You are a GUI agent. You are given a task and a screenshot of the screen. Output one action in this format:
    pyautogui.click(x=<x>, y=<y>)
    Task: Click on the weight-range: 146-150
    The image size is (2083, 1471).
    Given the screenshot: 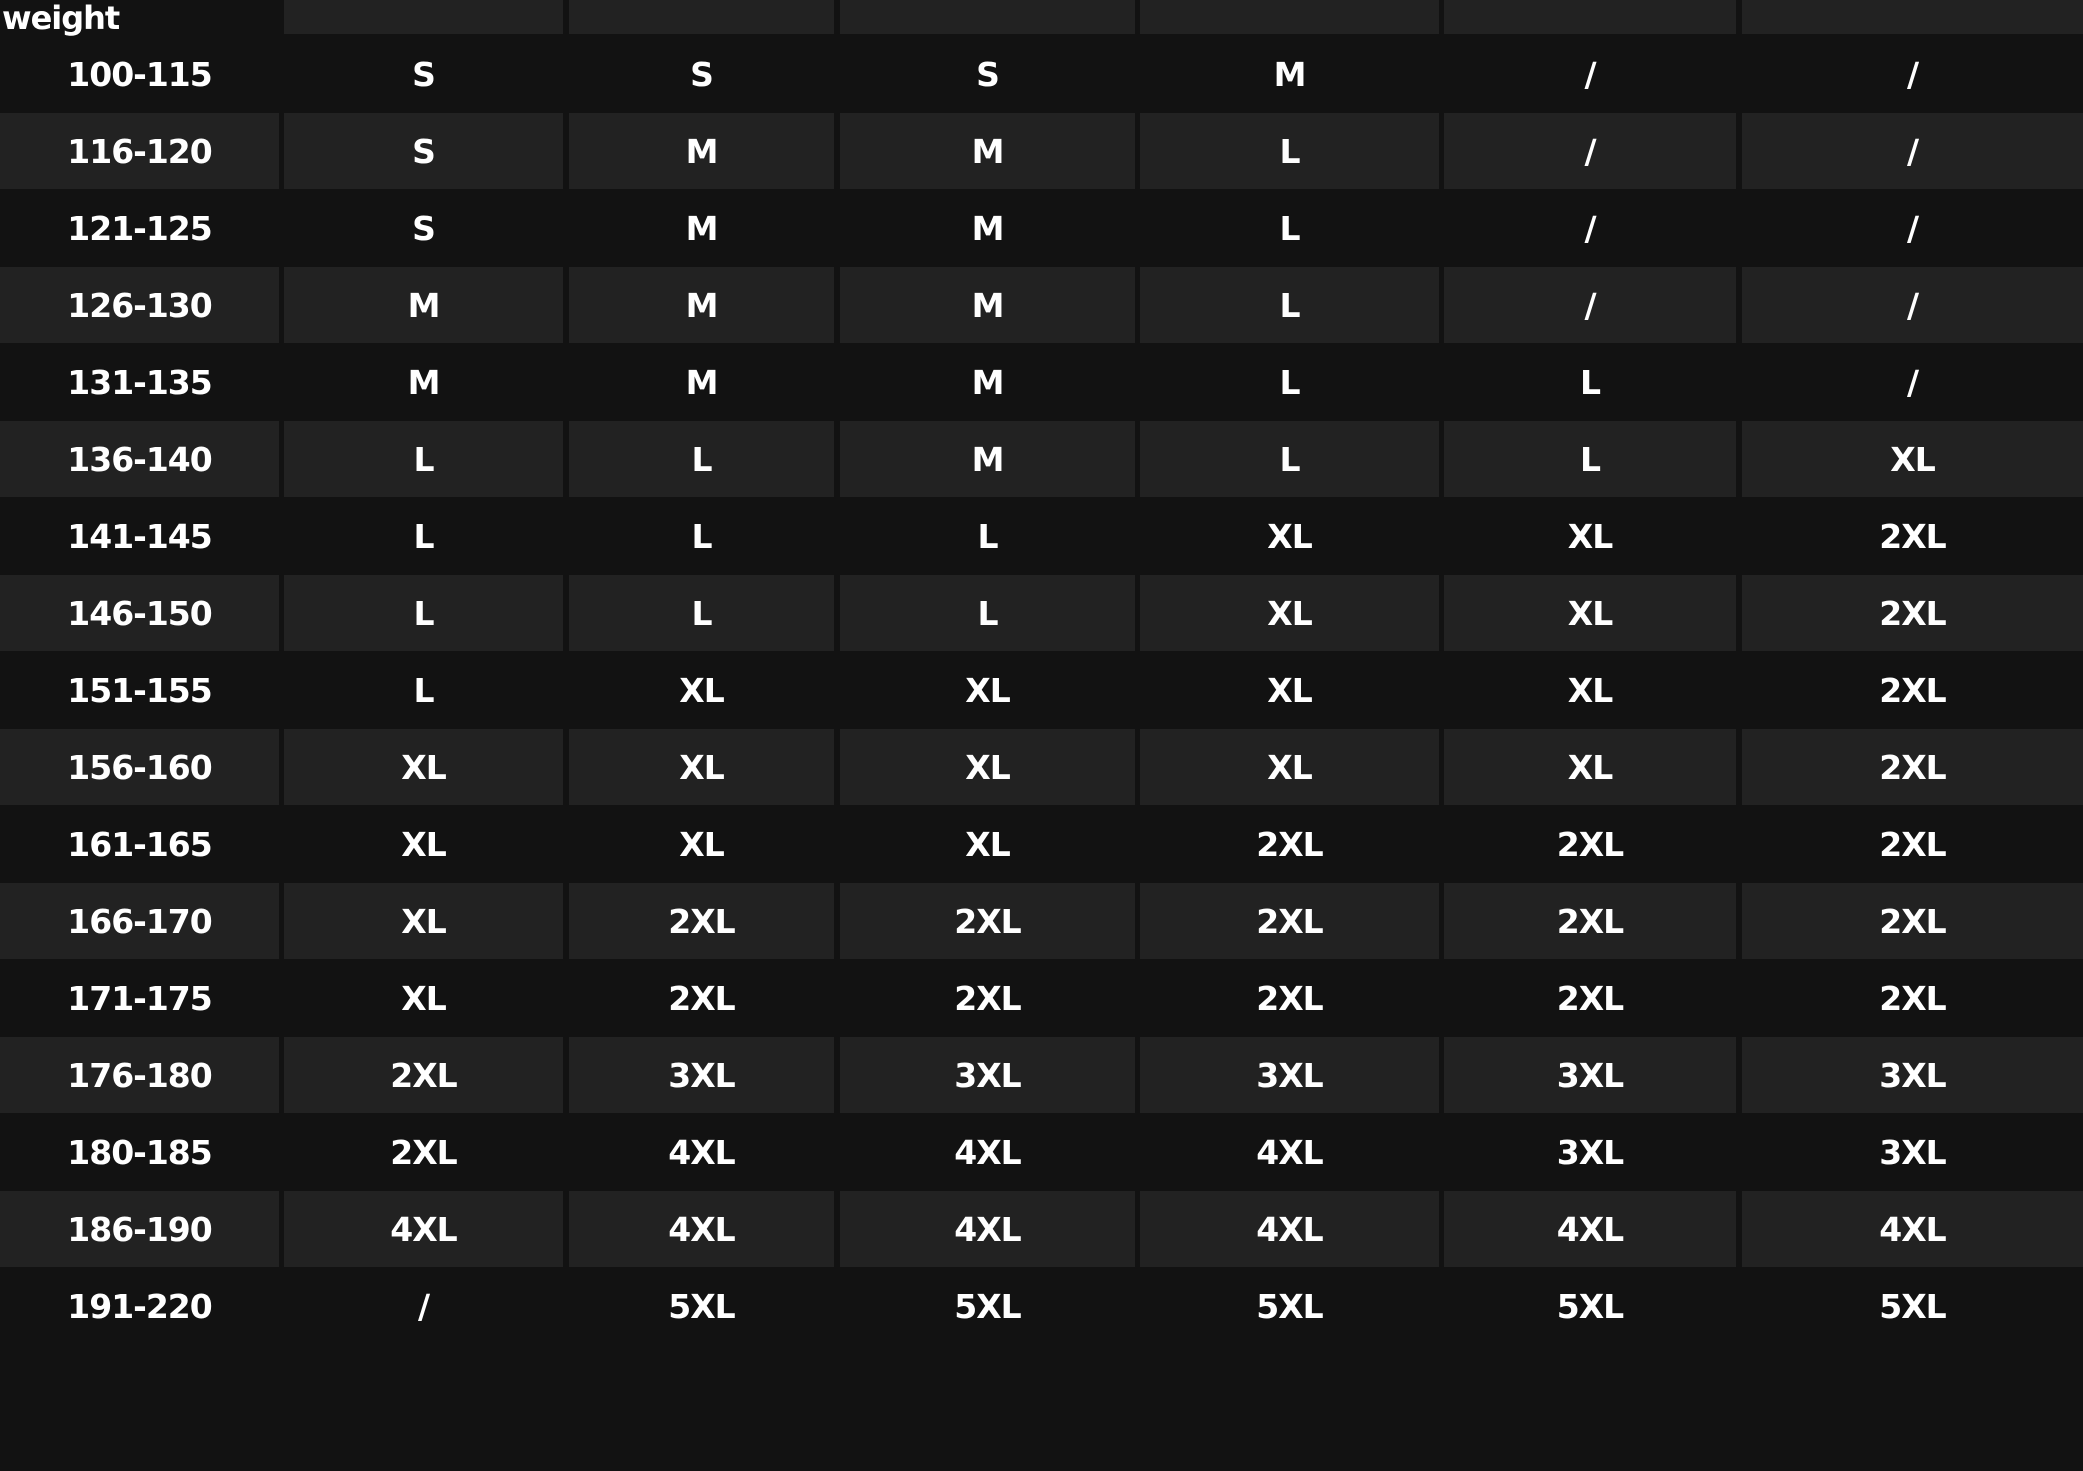 What is the action you would take?
    pyautogui.click(x=139, y=613)
    